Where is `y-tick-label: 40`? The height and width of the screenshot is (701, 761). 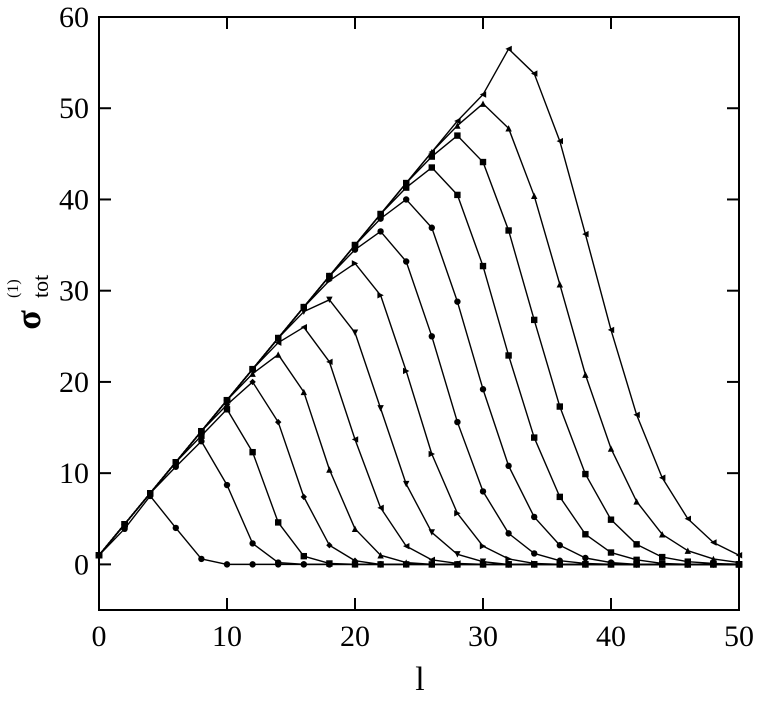
y-tick-label: 40 is located at coordinates (74, 199).